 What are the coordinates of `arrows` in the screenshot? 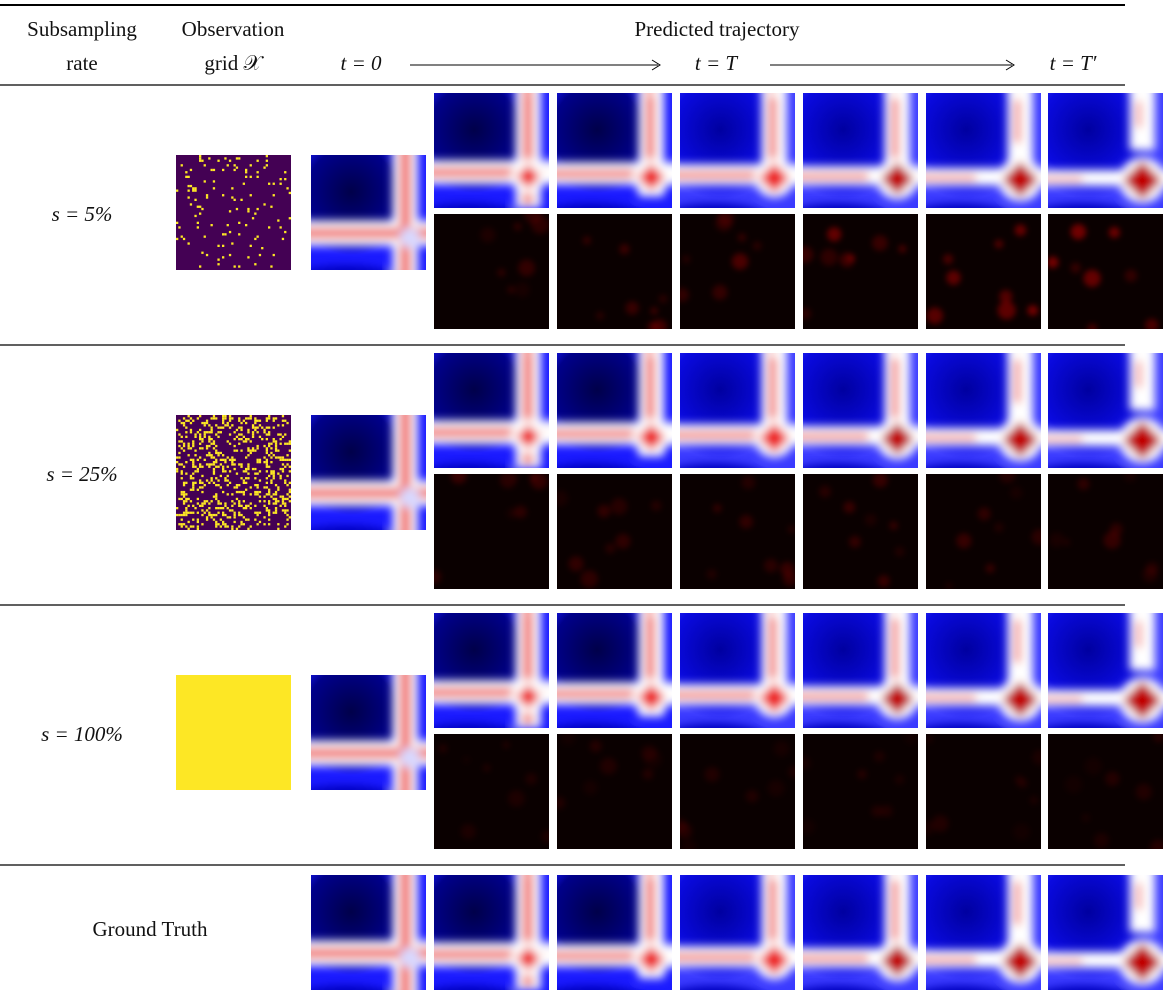 It's located at (712, 65).